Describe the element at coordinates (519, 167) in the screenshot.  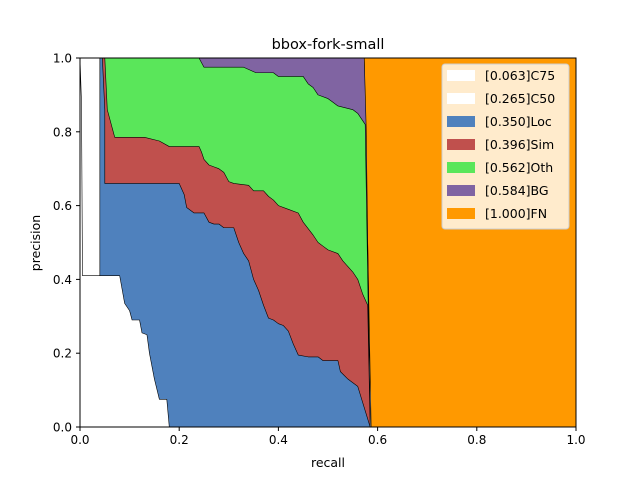
I see `legend-label: [0.562]Oth` at that location.